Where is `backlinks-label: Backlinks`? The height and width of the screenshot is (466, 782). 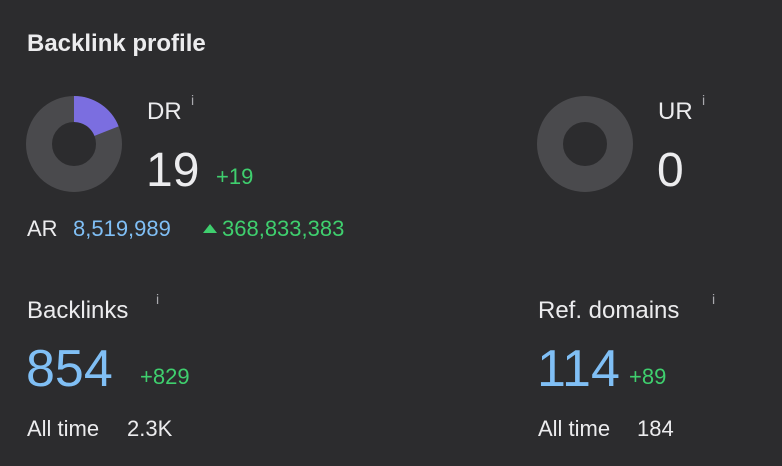
backlinks-label: Backlinks is located at coordinates (77, 310).